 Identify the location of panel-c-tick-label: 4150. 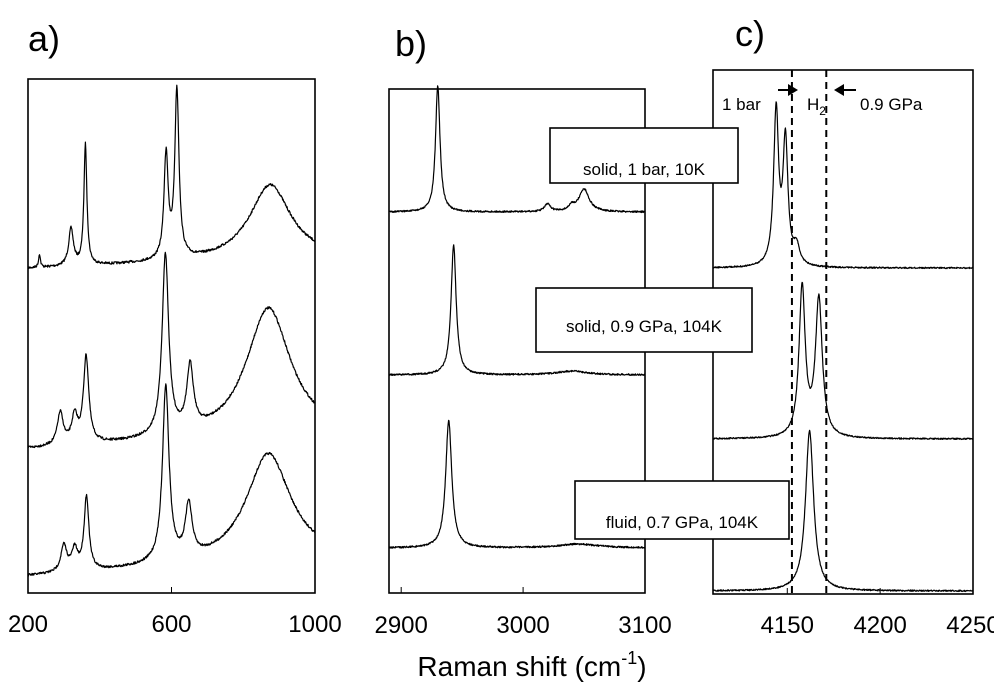
(787, 625).